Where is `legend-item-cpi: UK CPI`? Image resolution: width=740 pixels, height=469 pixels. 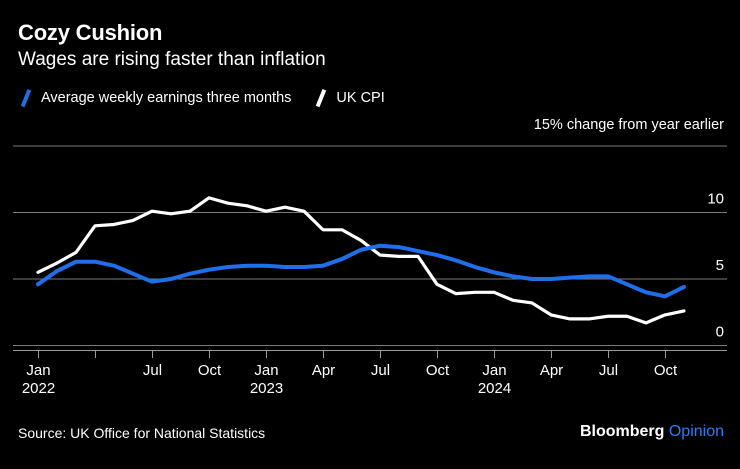 legend-item-cpi: UK CPI is located at coordinates (349, 98).